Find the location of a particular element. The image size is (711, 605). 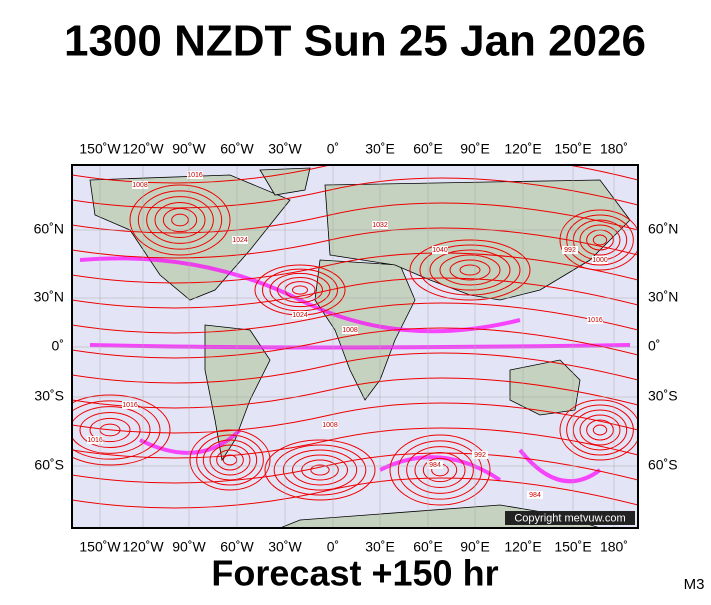

lat-label-left: 30˚S is located at coordinates (49, 396).